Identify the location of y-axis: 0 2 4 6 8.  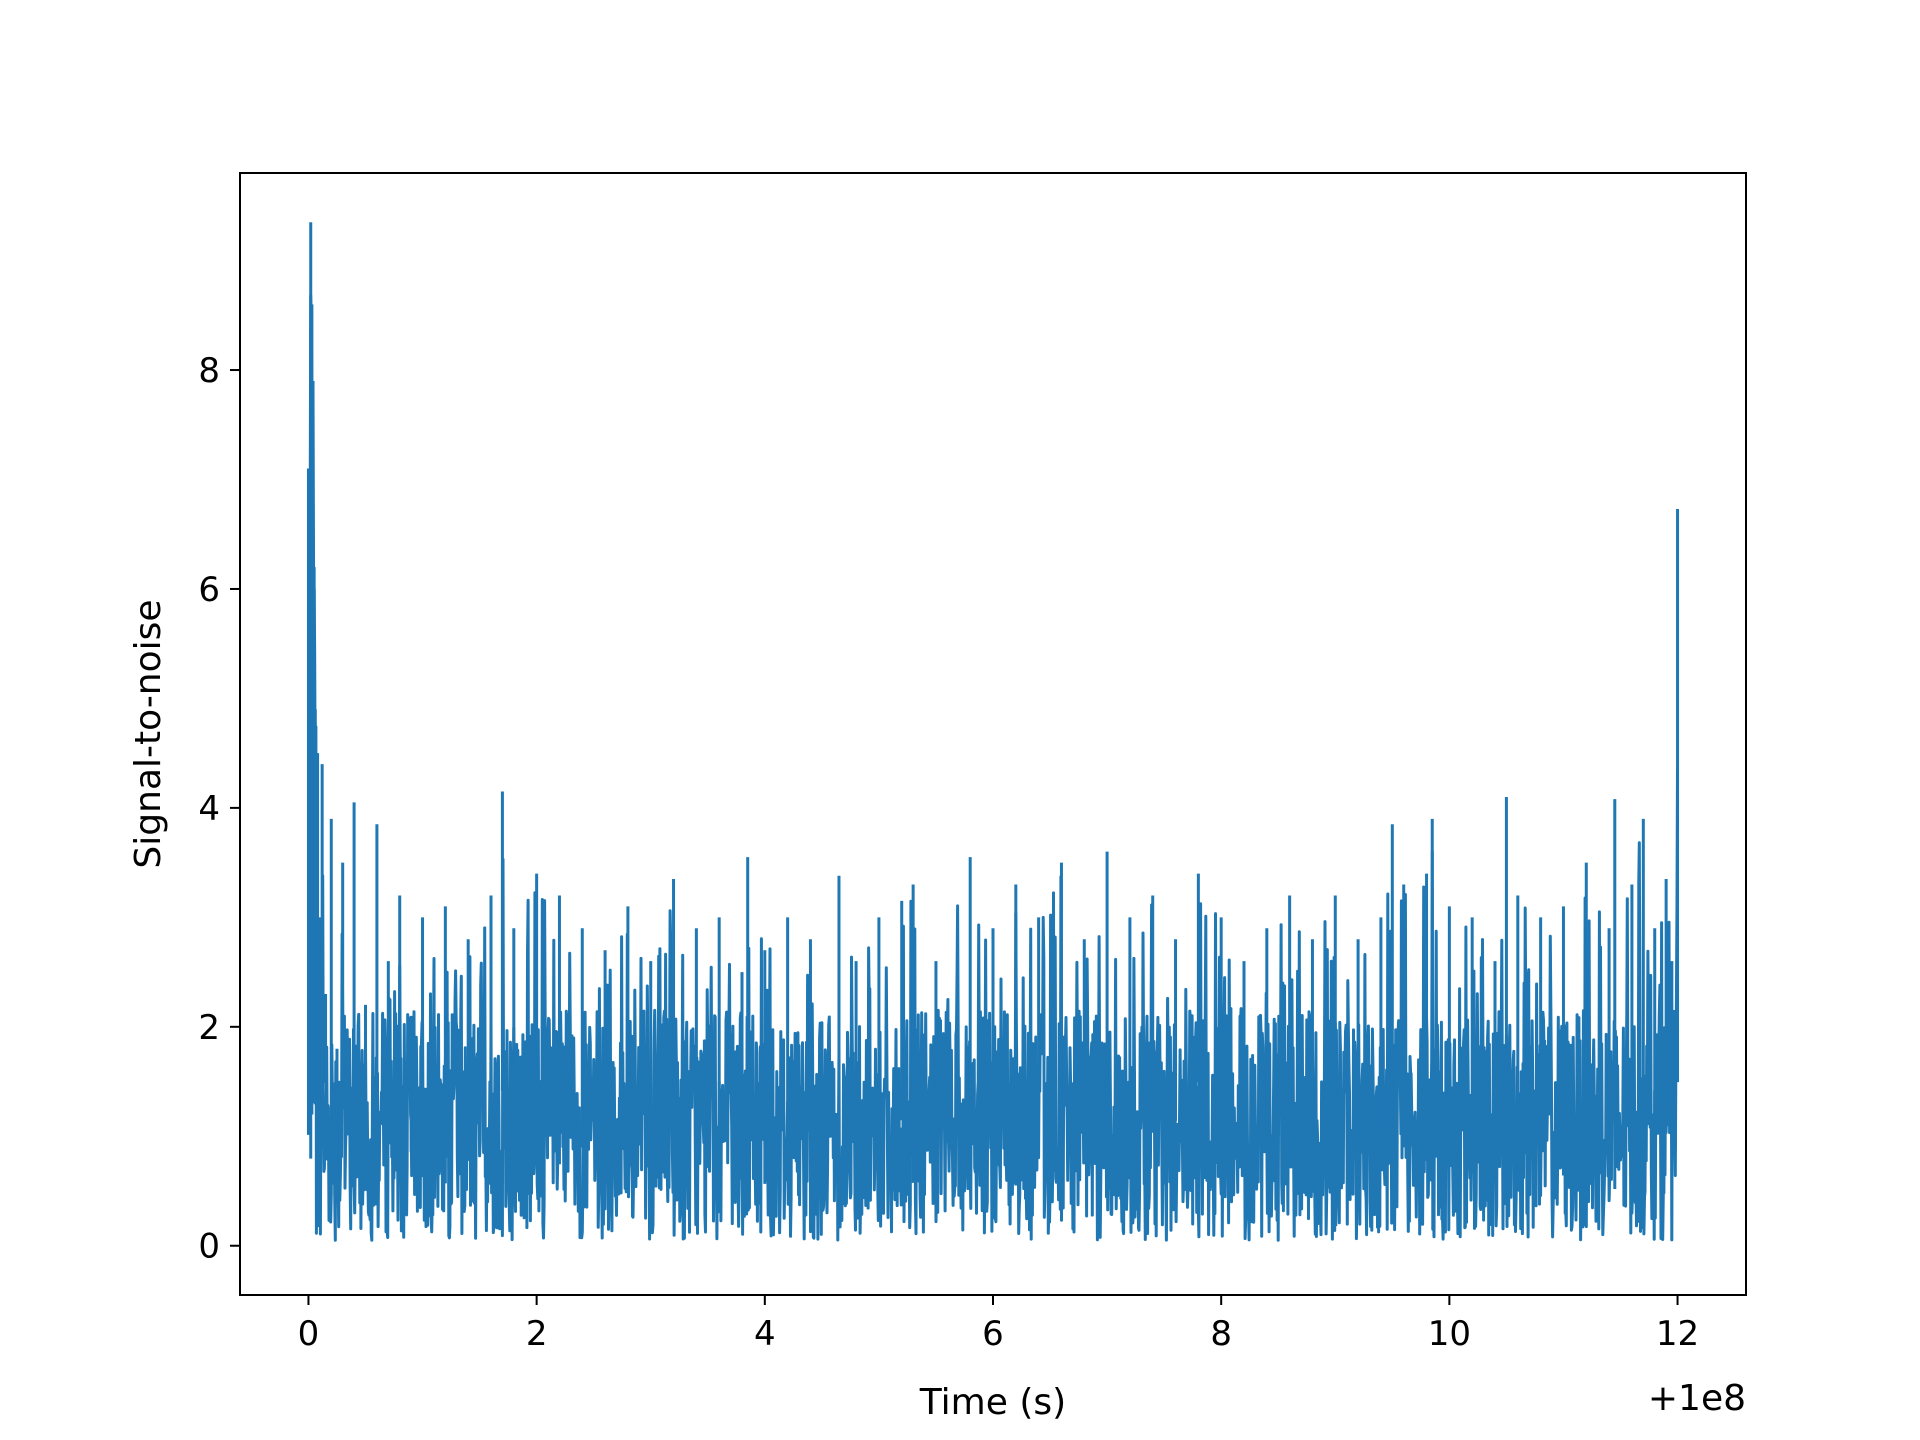
(219, 809).